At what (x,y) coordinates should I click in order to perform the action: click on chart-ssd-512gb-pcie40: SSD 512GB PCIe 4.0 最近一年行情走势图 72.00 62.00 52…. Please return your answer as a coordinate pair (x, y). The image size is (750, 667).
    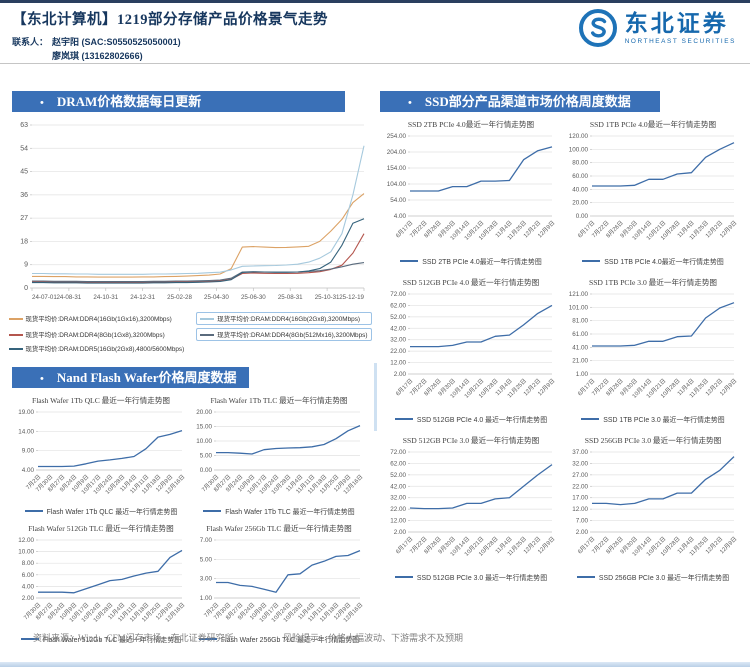
    Looking at the image, I should click on (471, 350).